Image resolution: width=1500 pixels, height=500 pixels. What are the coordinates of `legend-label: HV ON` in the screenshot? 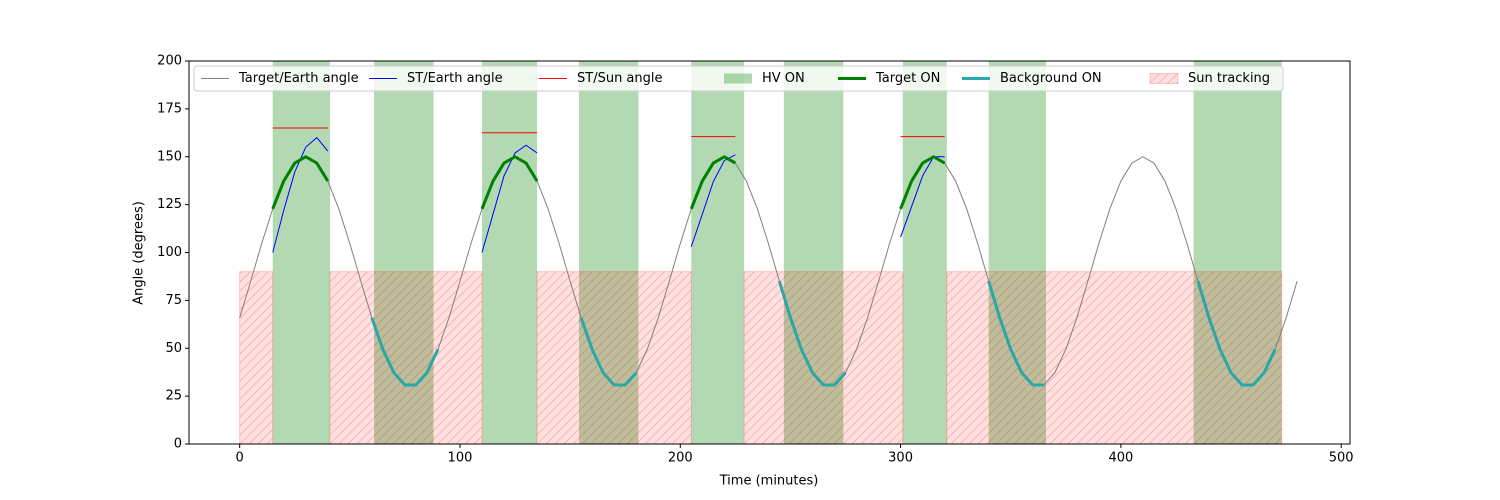 It's located at (783, 78).